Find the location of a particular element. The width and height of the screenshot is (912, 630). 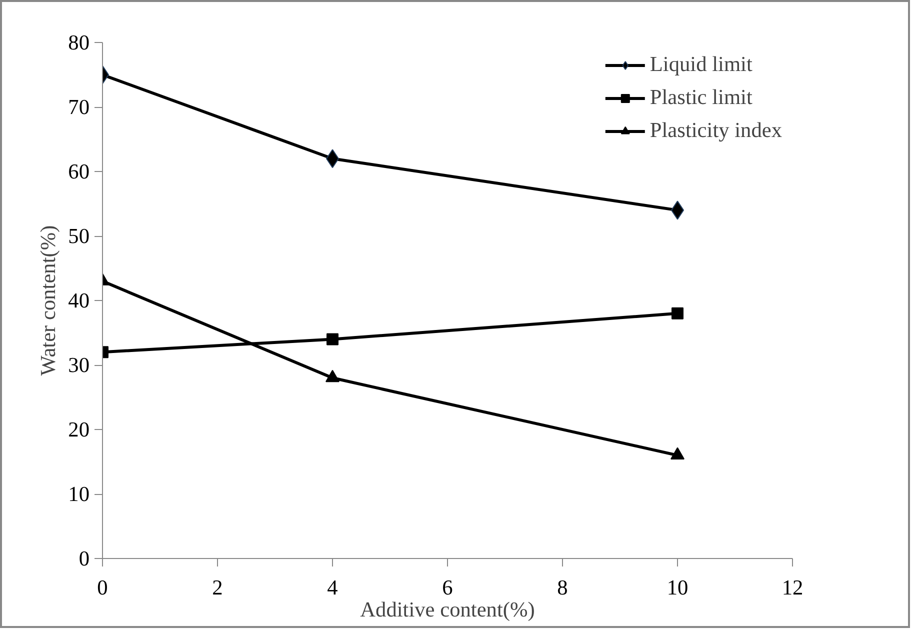

y-tick-label: 70 is located at coordinates (79, 107).